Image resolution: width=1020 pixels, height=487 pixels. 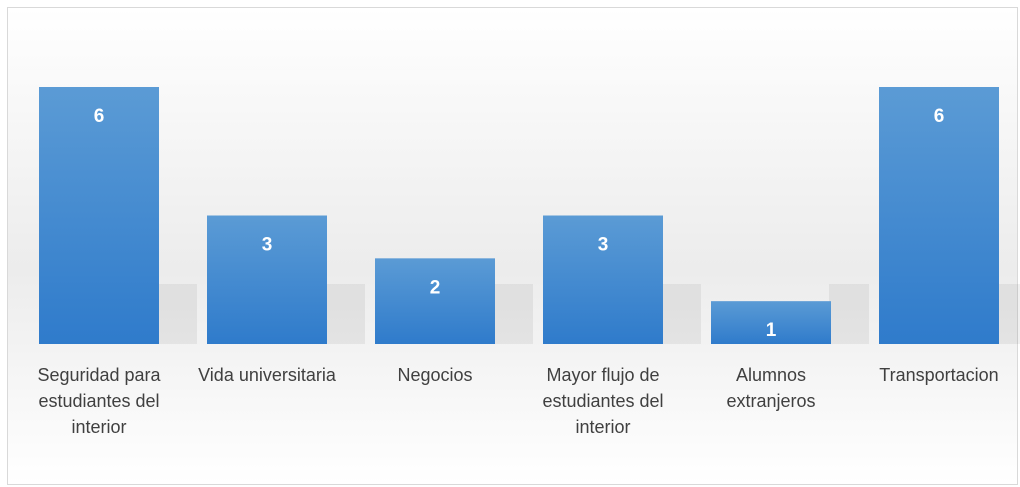 What do you see at coordinates (603, 401) in the screenshot?
I see `x-tick-label: Mayor flujo de estudiantes del interior` at bounding box center [603, 401].